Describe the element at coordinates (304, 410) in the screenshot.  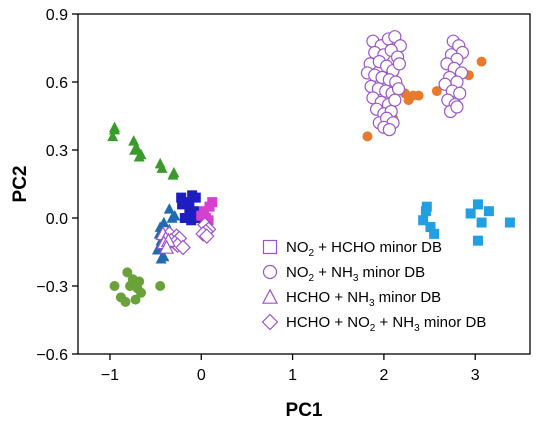
I see `x-axis-title: PC1` at that location.